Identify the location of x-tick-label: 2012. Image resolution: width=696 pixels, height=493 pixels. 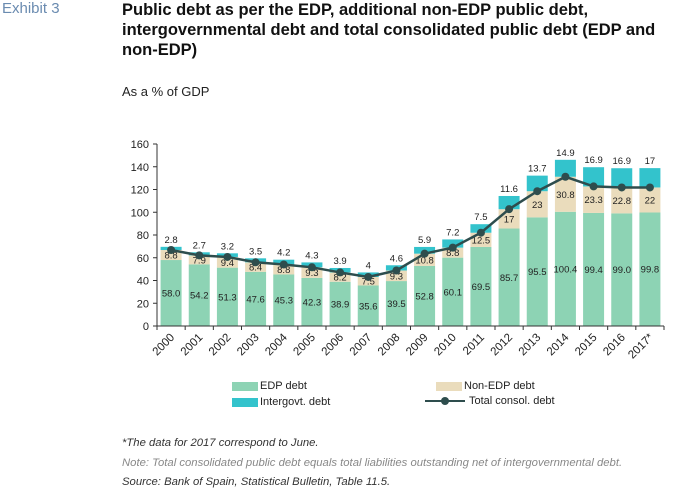
(502, 345).